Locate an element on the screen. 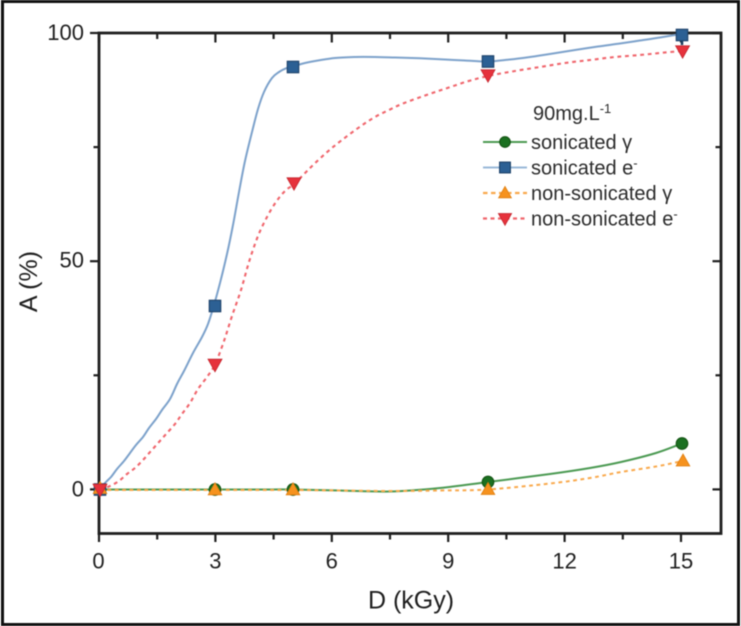  svg-text: 50 is located at coordinates (72, 260).